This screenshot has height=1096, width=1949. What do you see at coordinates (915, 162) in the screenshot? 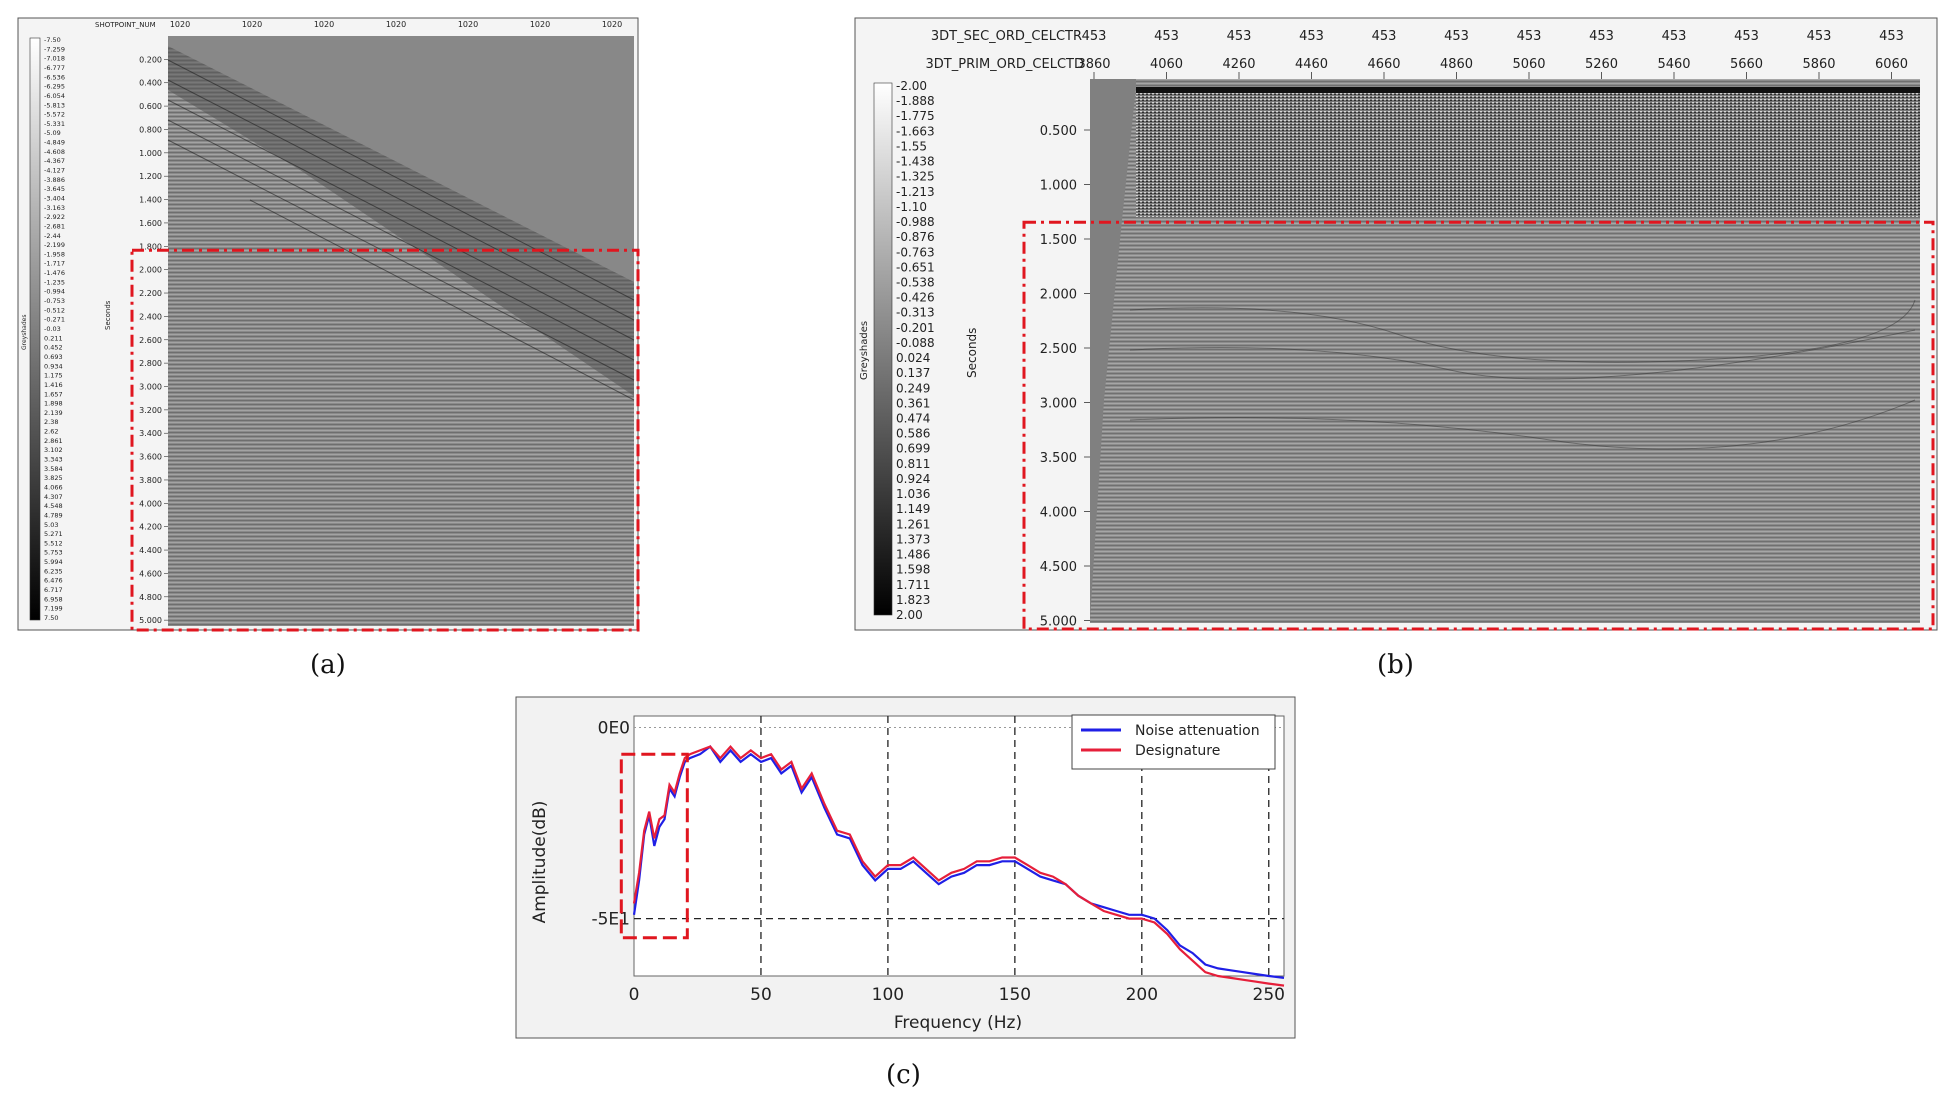
I see `colorbar-b-value: -1.438` at bounding box center [915, 162].